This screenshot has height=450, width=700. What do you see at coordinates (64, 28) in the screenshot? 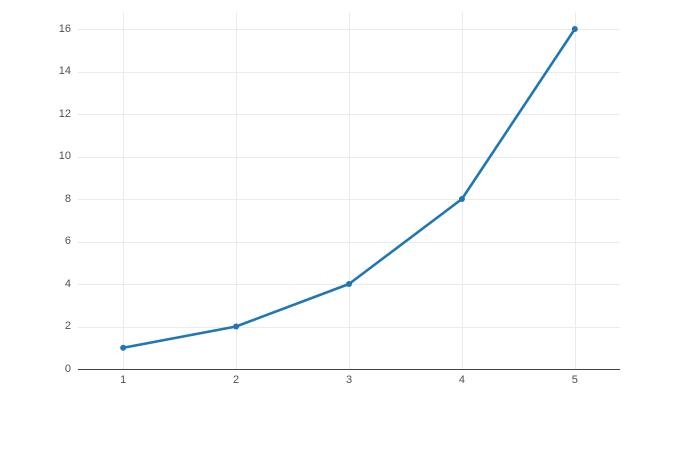
I see `y-axis-tick-label: 16` at bounding box center [64, 28].